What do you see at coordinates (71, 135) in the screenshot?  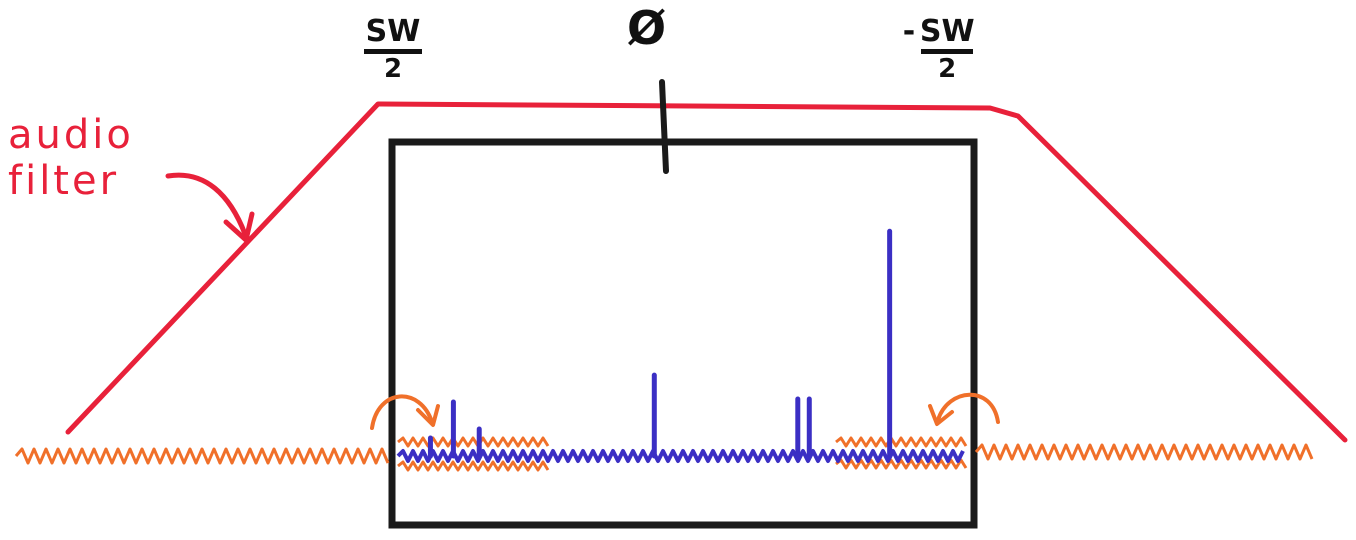 I see `audio-filter-label-line1: audio` at bounding box center [71, 135].